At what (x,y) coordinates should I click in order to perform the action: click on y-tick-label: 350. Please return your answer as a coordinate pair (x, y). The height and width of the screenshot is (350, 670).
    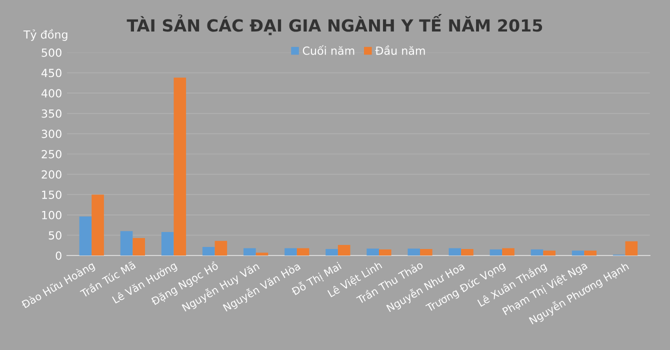
    Looking at the image, I should click on (52, 113).